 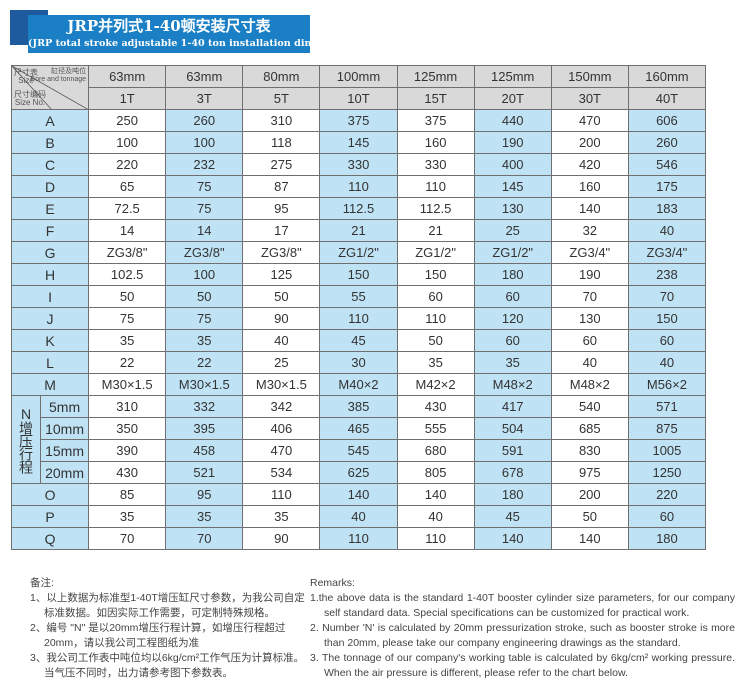 I want to click on table-row: A 250 260 310 375 375 440 470 606, so click(x=358, y=120).